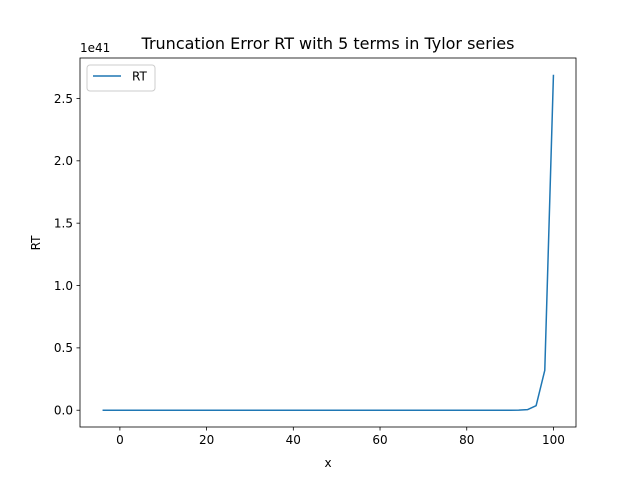  Describe the element at coordinates (466, 440) in the screenshot. I see `x-tick-label: 80` at that location.